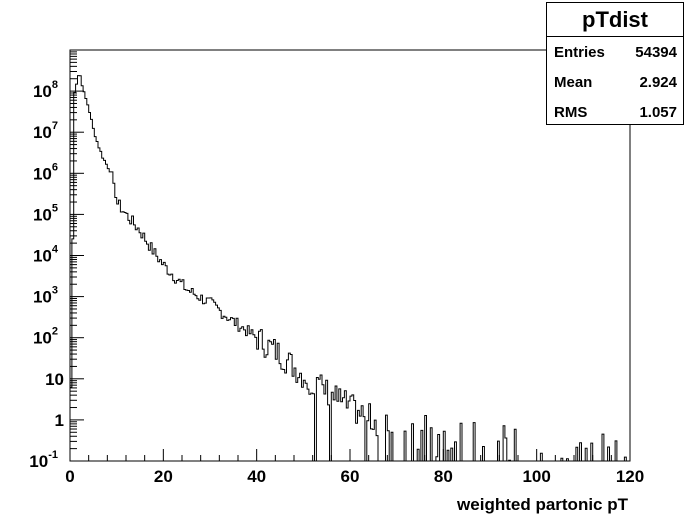  What do you see at coordinates (658, 82) in the screenshot?
I see `stats-value: 2.924` at bounding box center [658, 82].